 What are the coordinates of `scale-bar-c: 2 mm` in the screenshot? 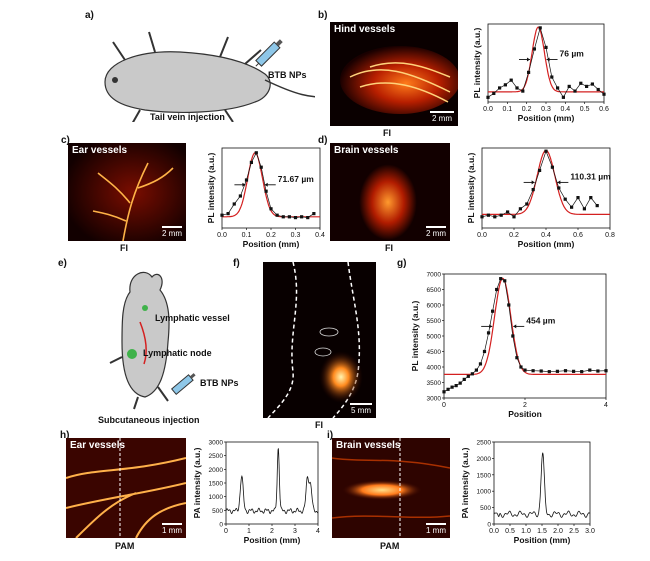 It's located at (172, 232).